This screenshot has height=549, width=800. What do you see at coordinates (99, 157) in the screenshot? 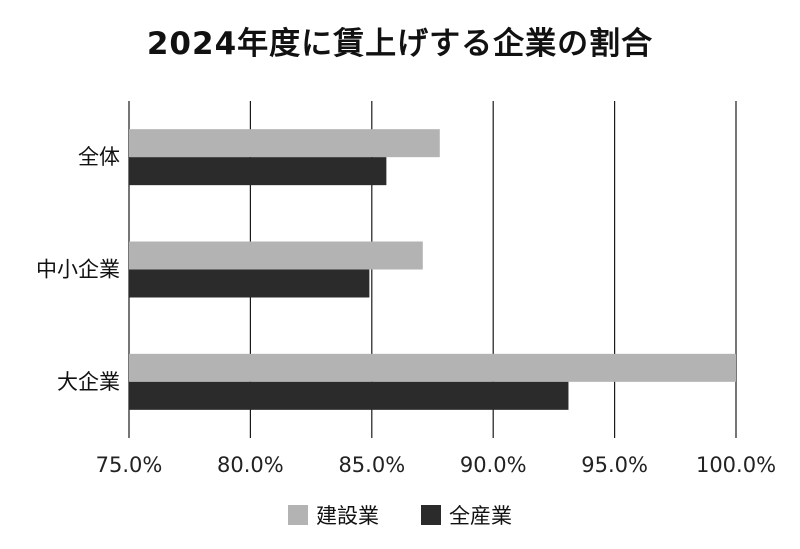
I see `category-label: 全体` at bounding box center [99, 157].